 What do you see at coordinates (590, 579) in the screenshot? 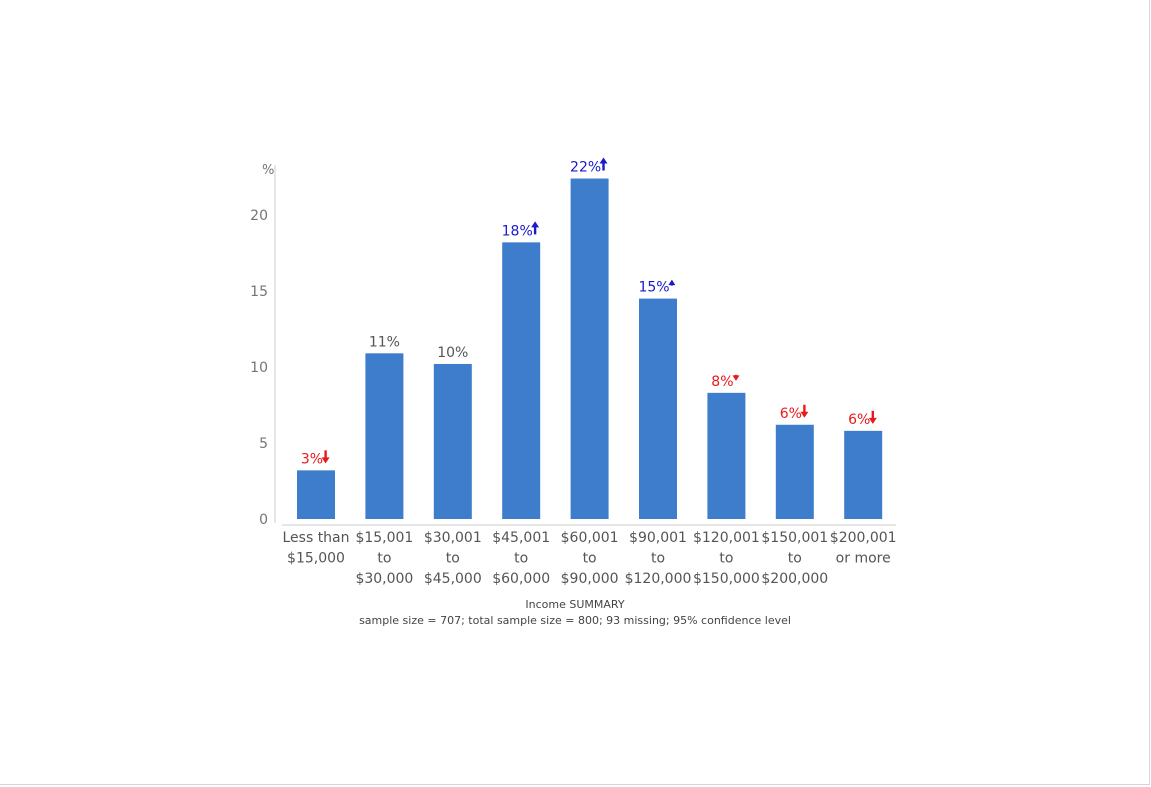
I see `x-tick-label: $90,000` at bounding box center [590, 579].